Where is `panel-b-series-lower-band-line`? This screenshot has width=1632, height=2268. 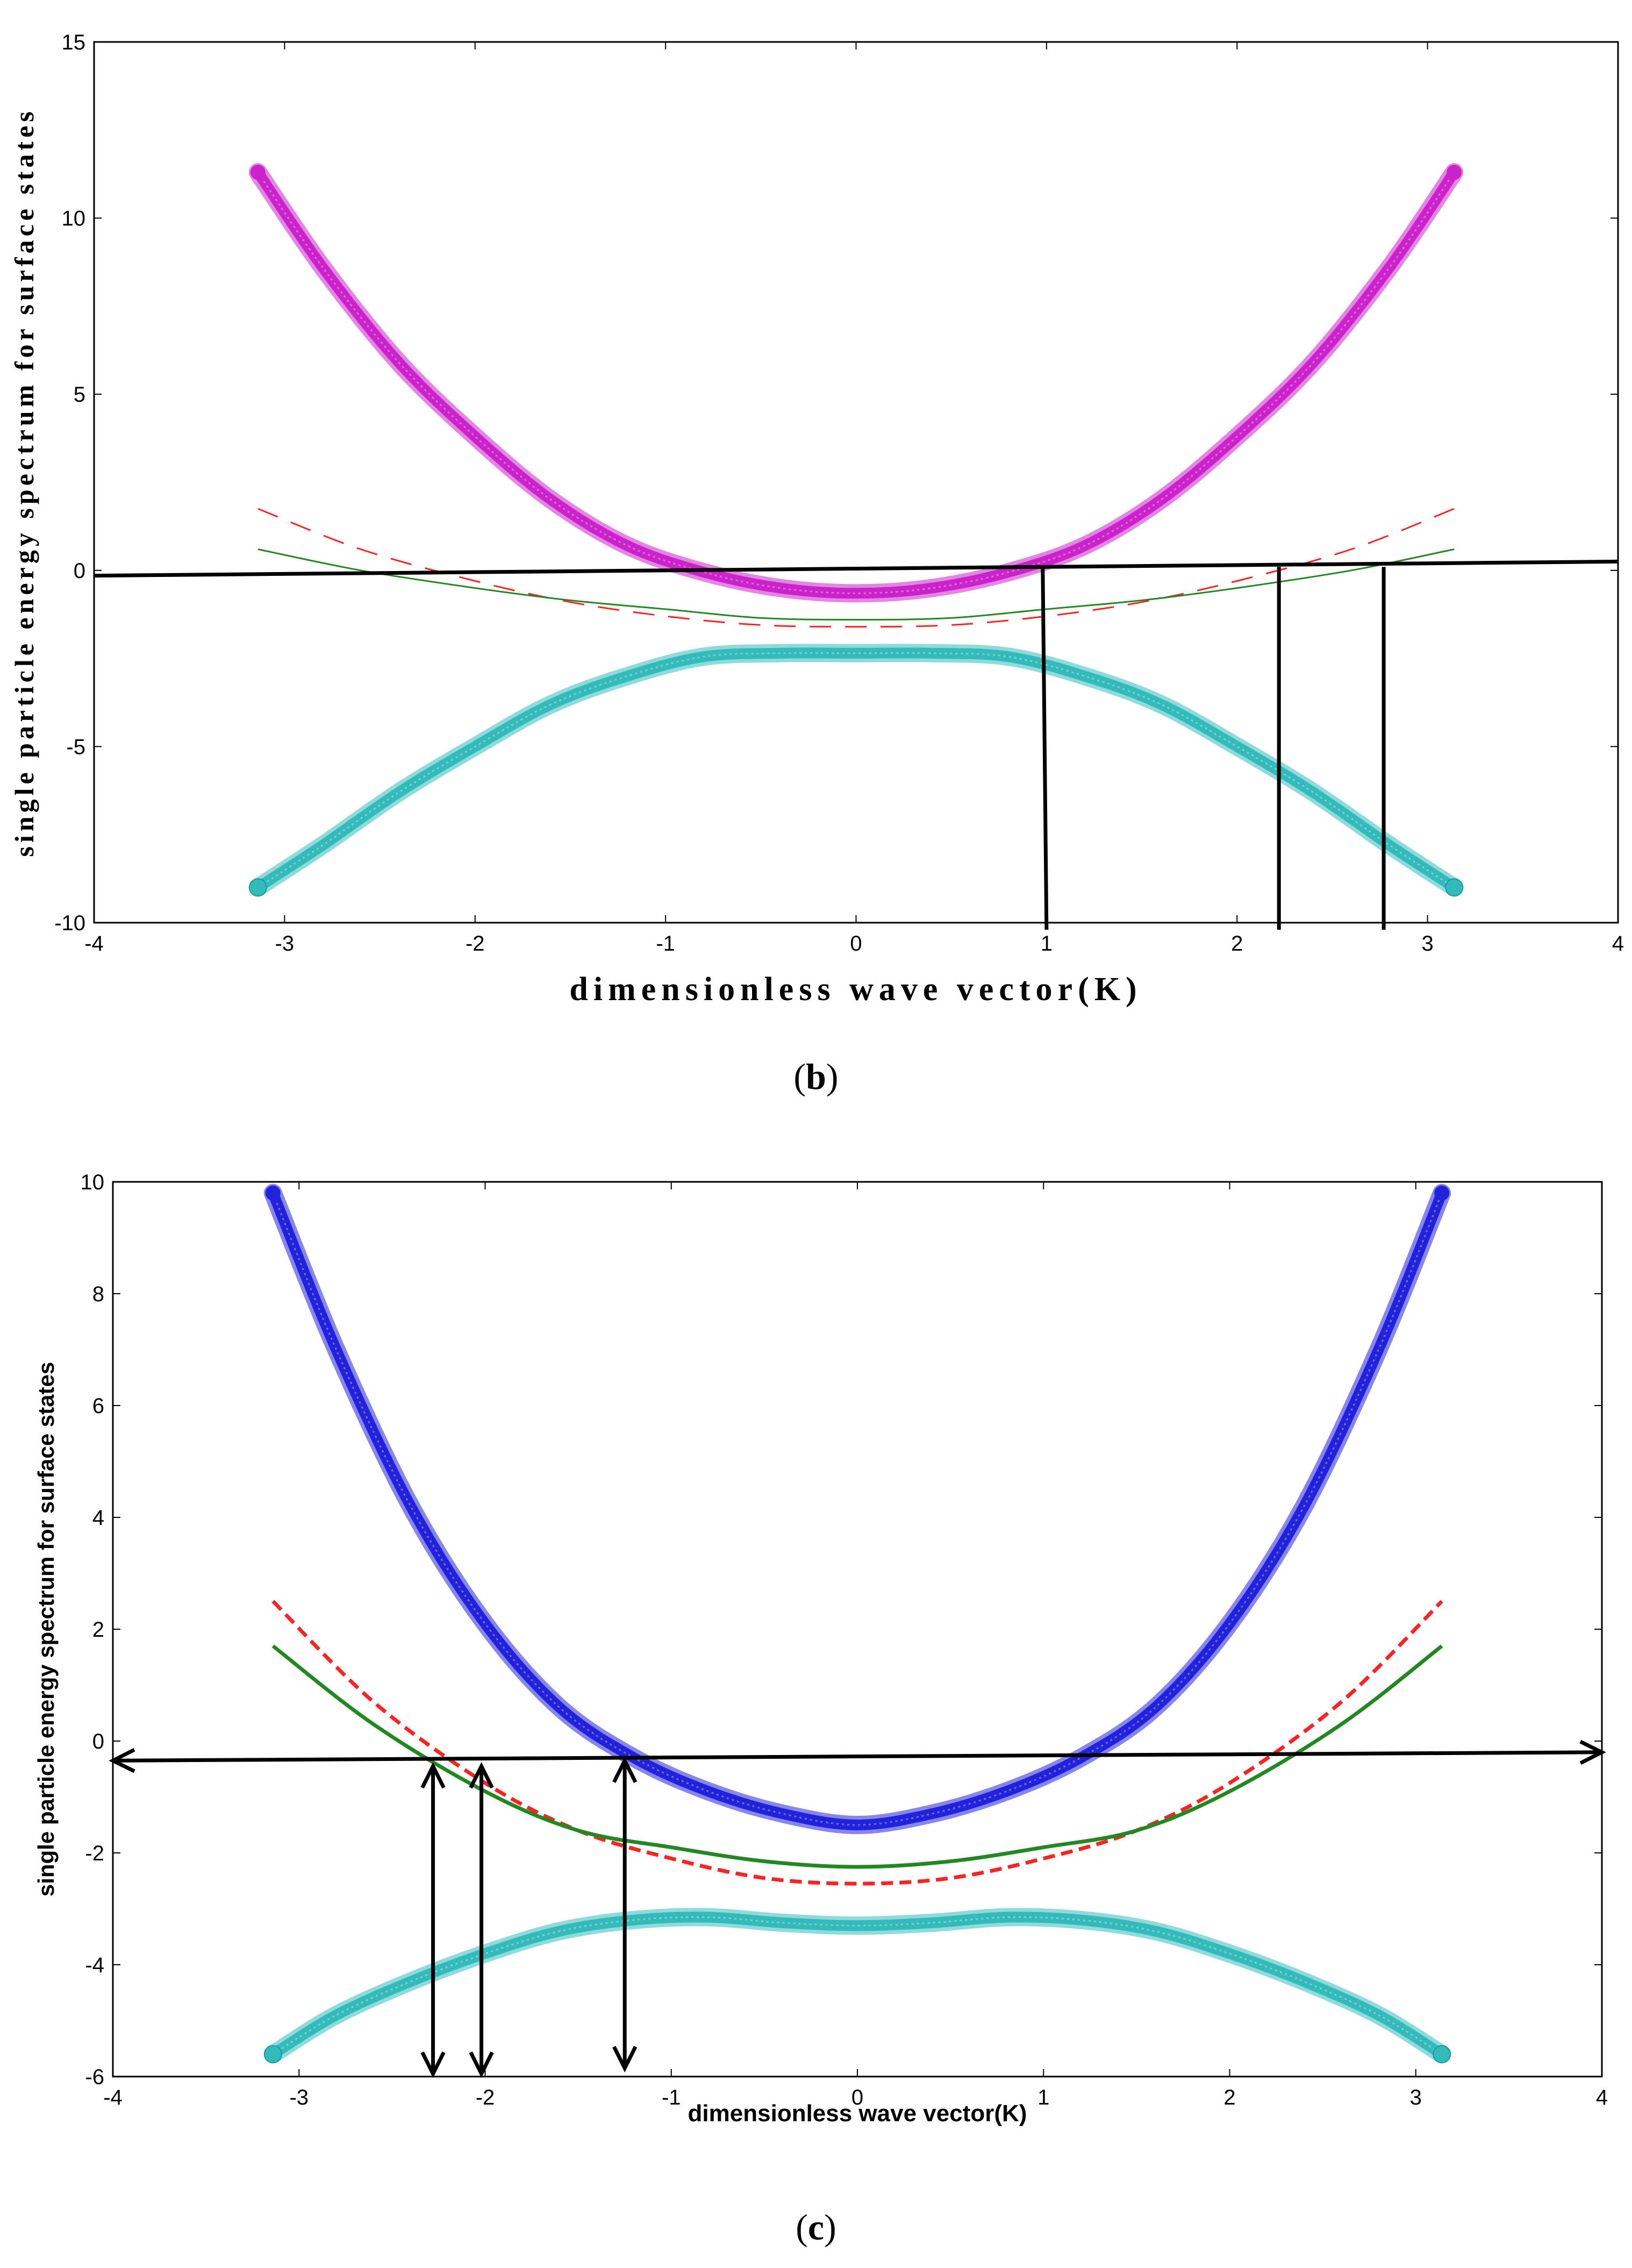
panel-b-series-lower-band-line is located at coordinates (856, 770).